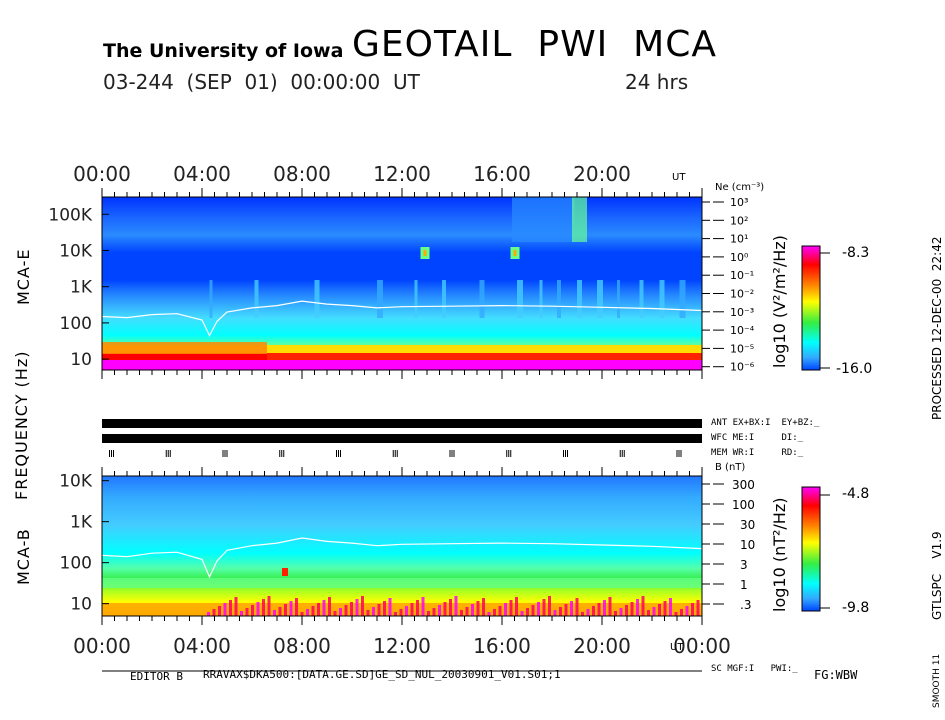  I want to click on frequency-axis-label: FREQUENCY (Hz), so click(21, 425).